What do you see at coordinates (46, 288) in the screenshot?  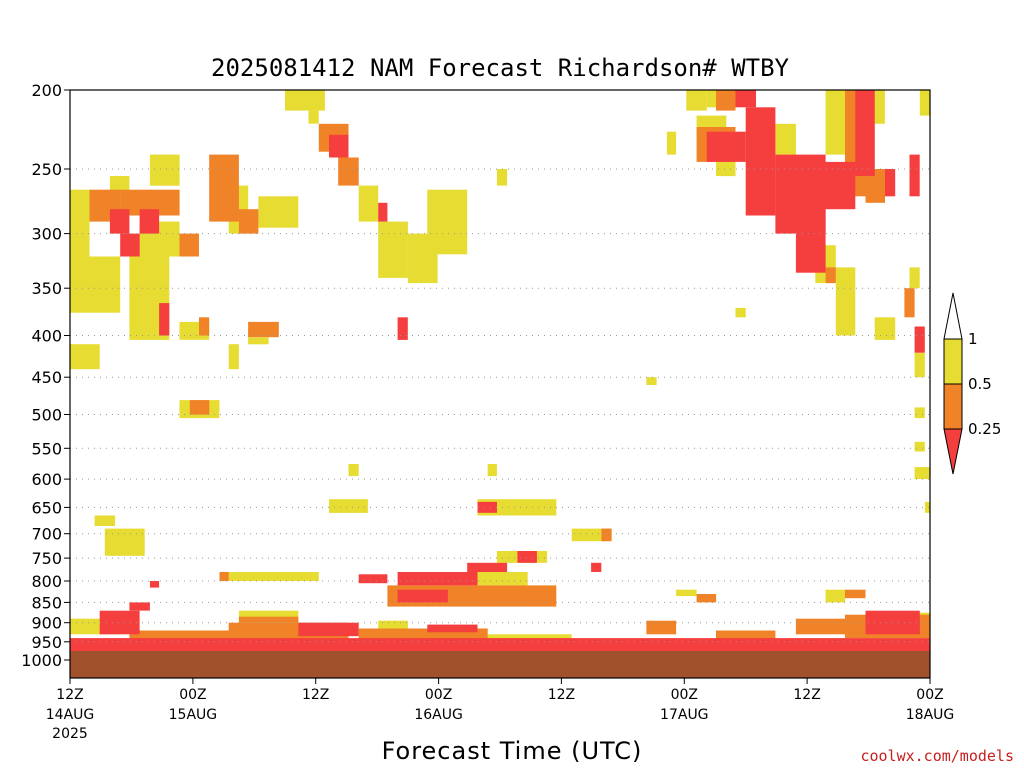 I see `y-tick-label: 350` at bounding box center [46, 288].